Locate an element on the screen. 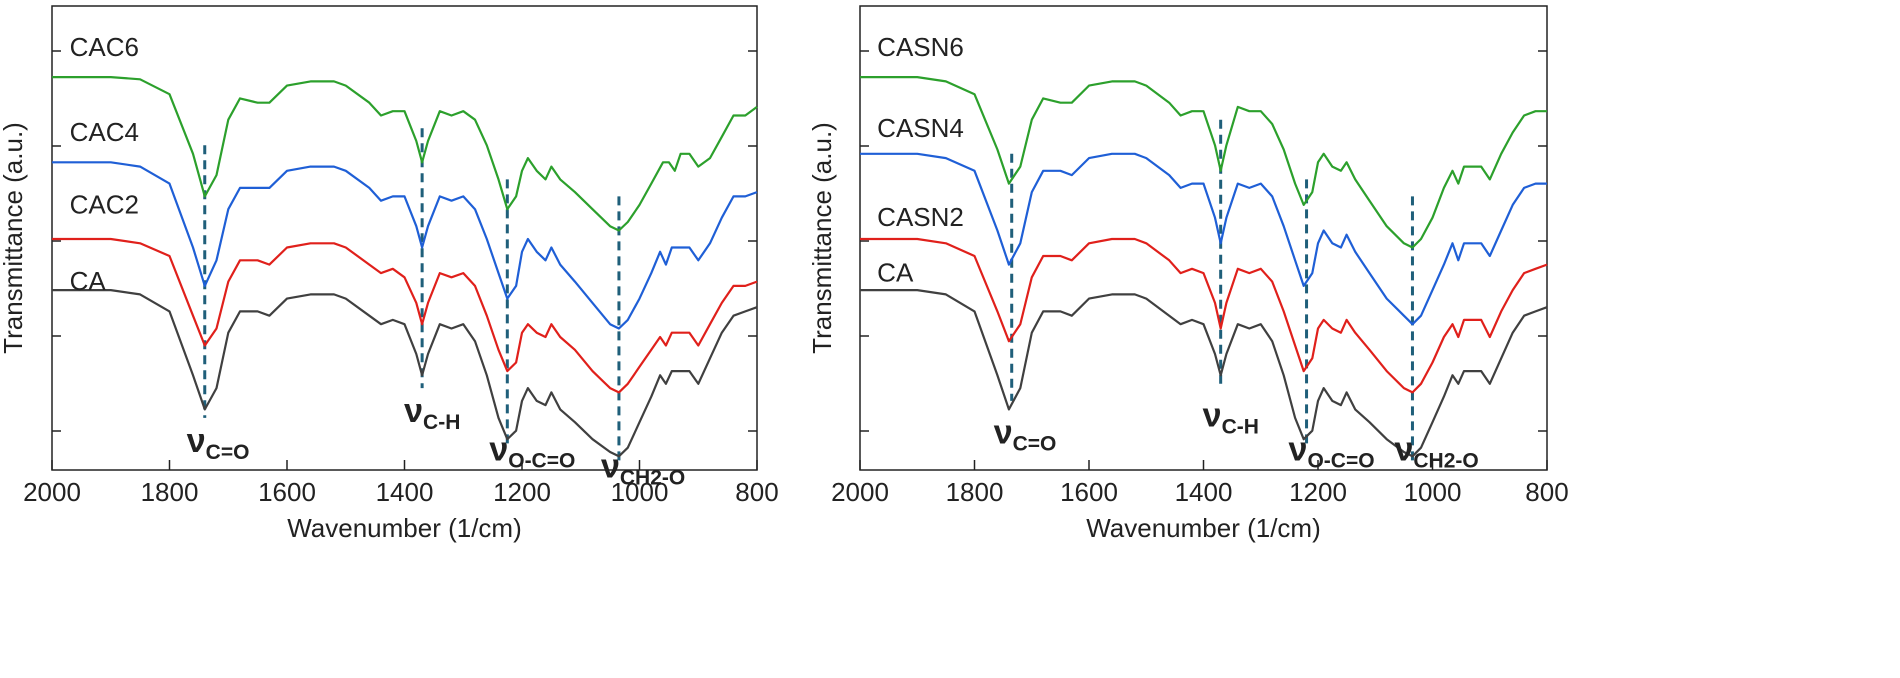  right-series-label-casn4: CASN4 is located at coordinates (920, 128).